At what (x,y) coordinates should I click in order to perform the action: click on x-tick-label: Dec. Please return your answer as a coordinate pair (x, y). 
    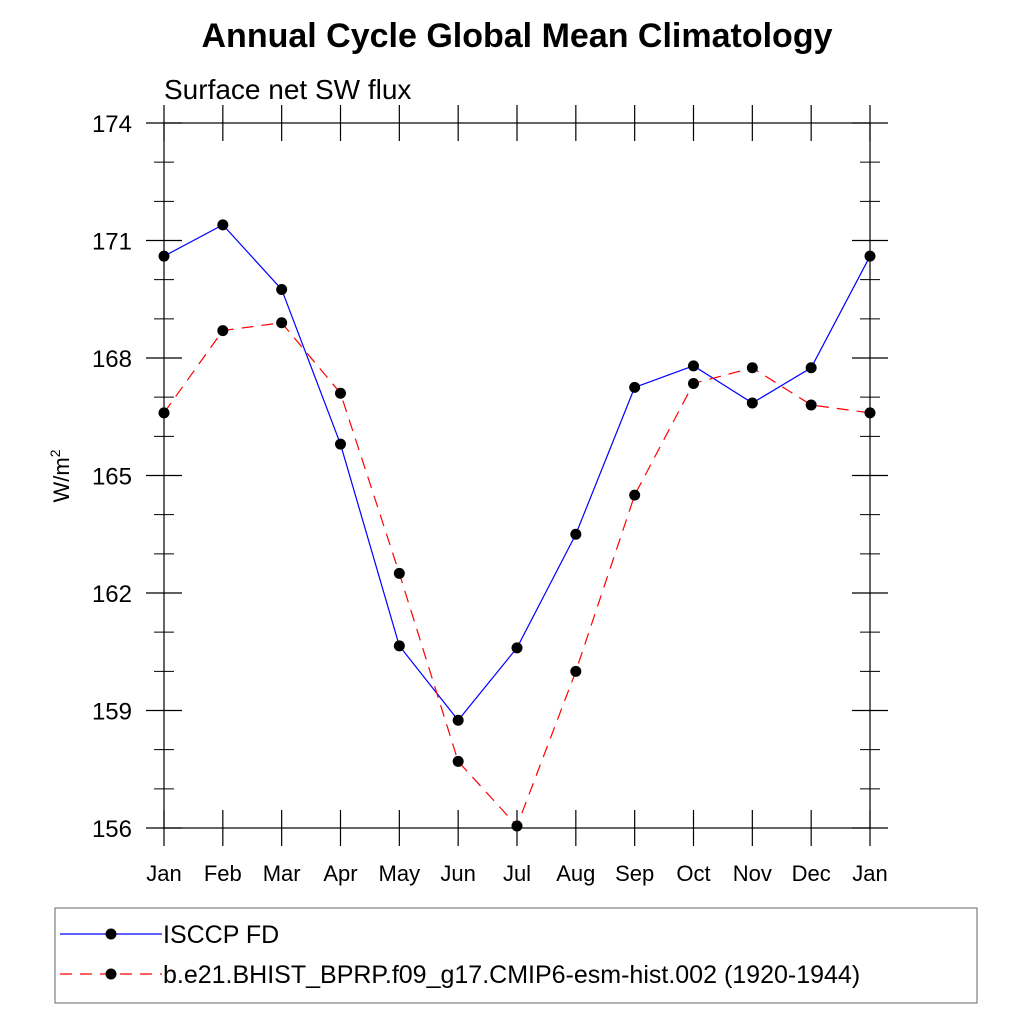
    Looking at the image, I should click on (811, 873).